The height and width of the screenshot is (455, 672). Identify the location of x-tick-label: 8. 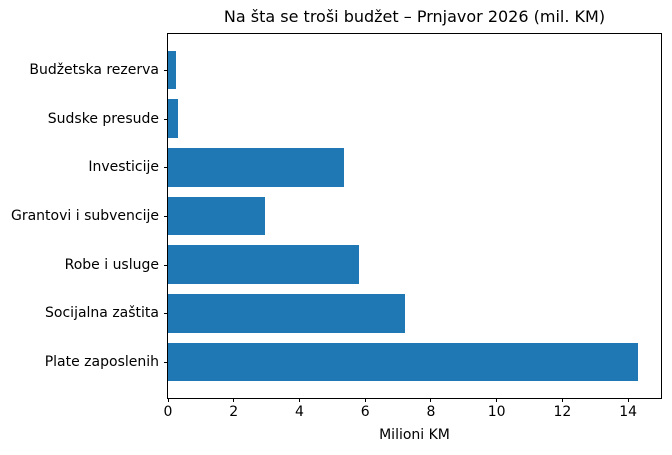
(431, 412).